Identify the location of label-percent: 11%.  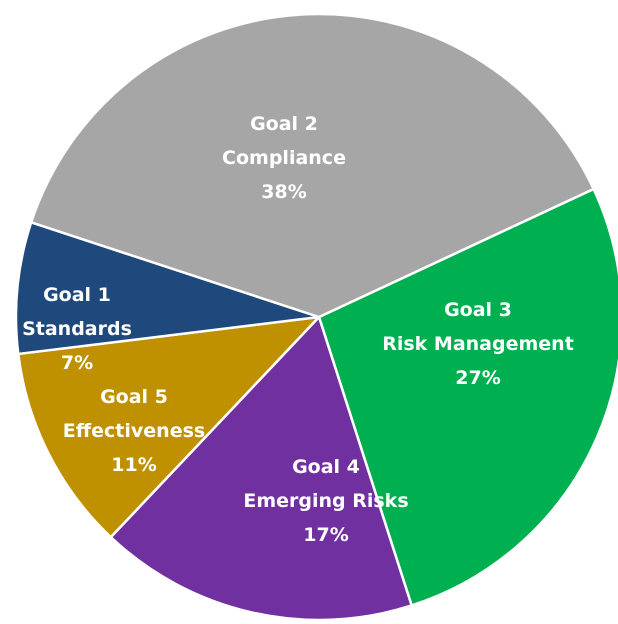
(133, 465).